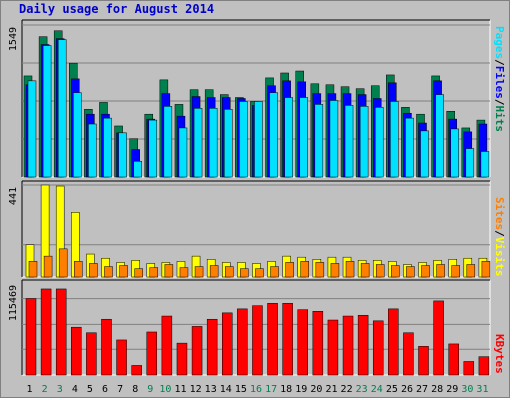 Image resolution: width=512 pixels, height=400 pixels. Describe the element at coordinates (117, 9) in the screenshot. I see `chart-title: Daily usage for August 2014` at that location.